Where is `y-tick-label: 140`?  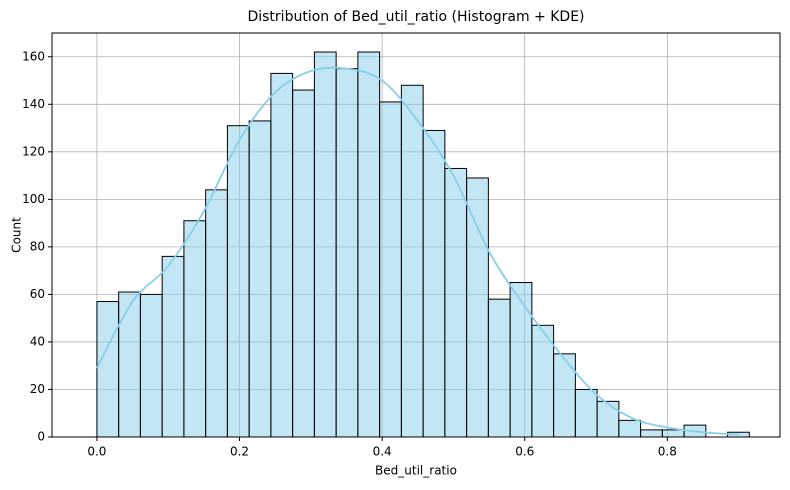
y-tick-label: 140 is located at coordinates (33, 104).